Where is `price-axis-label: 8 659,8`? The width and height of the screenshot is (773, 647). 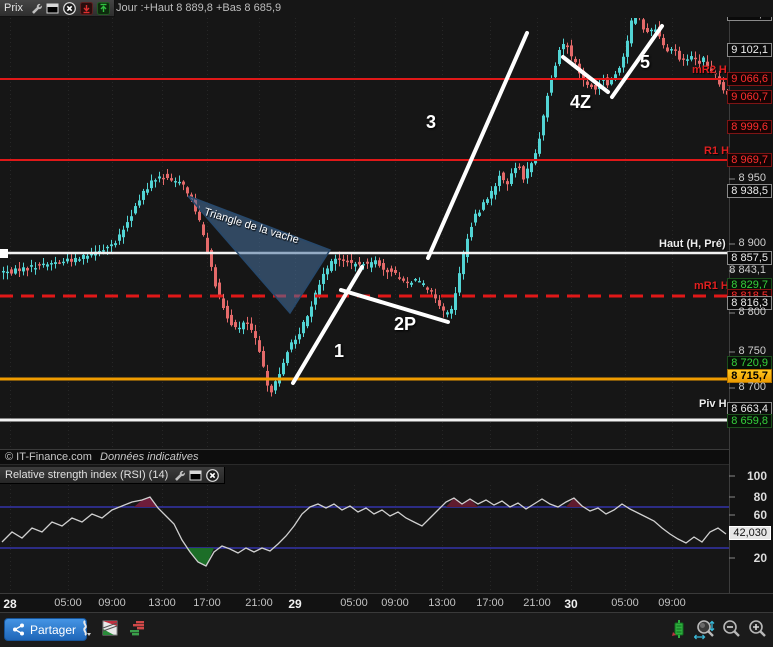
price-axis-label: 8 659,8 is located at coordinates (749, 421).